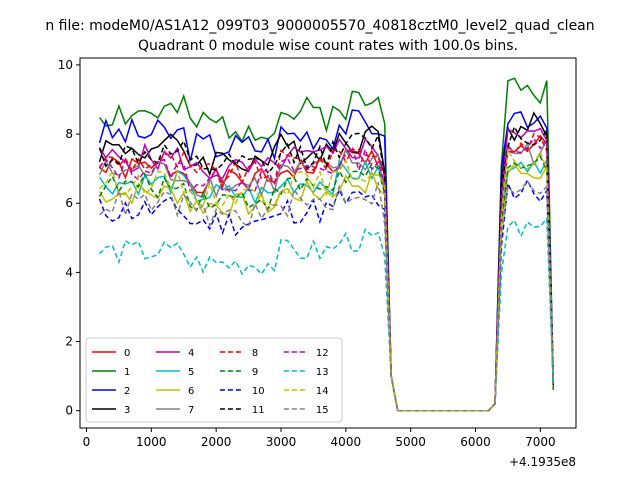 The width and height of the screenshot is (640, 480). What do you see at coordinates (258, 391) in the screenshot?
I see `legend-label: 10` at bounding box center [258, 391].